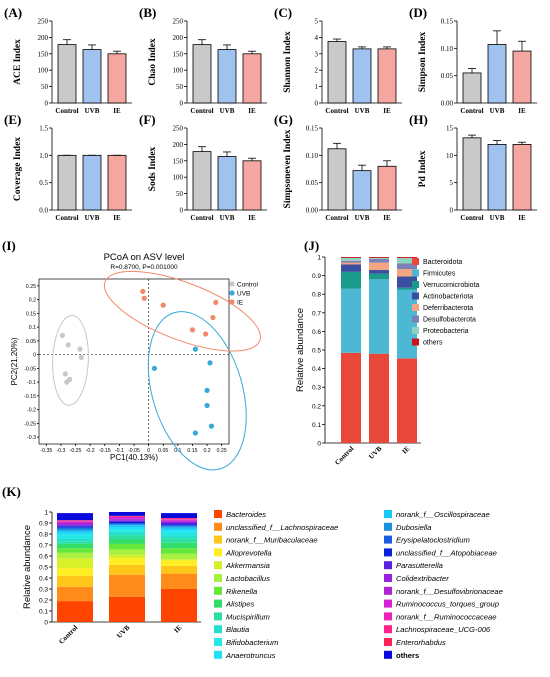 This screenshot has height=677, width=550. What do you see at coordinates (422, 578) in the screenshot?
I see `legend-label: Colidextribacter` at bounding box center [422, 578].